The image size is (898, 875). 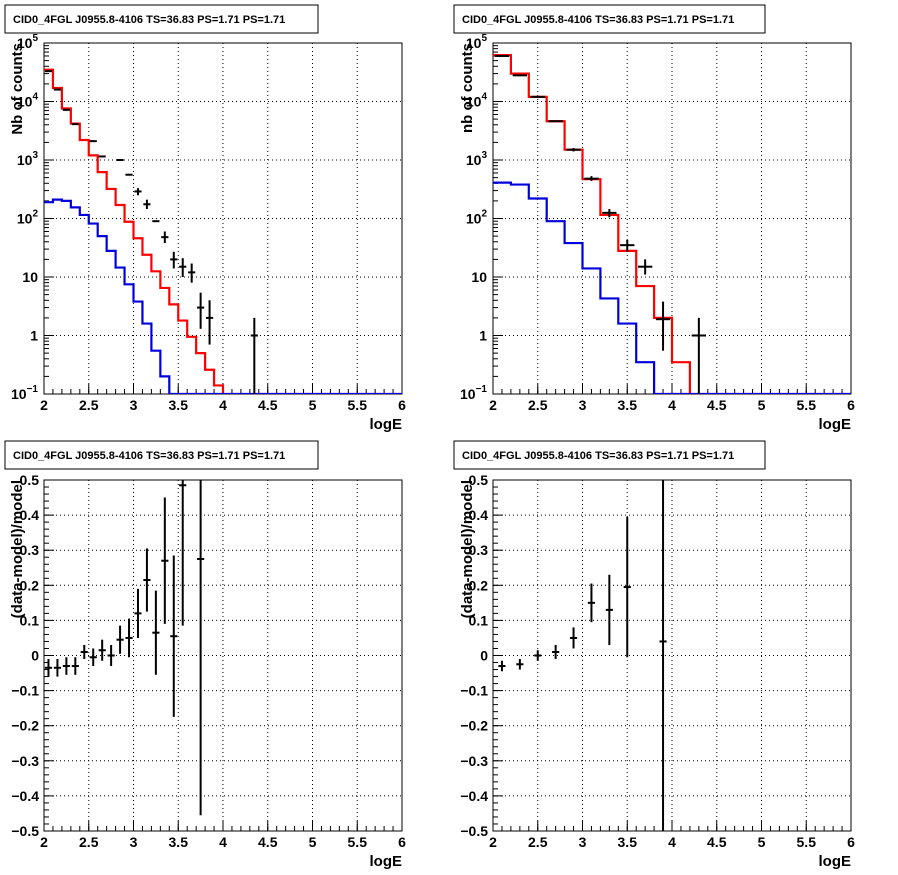 I want to click on y-tick-label: 0.3, so click(x=30, y=550).